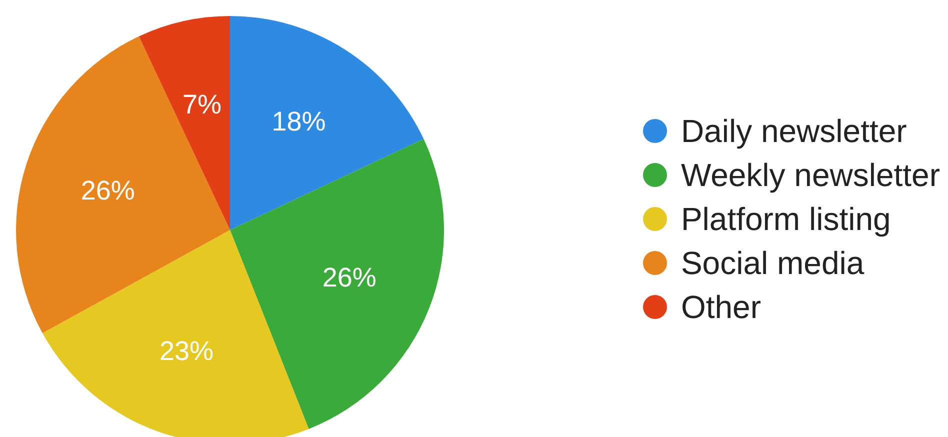  What do you see at coordinates (810, 175) in the screenshot?
I see `legend-label: Weekly newsletter` at bounding box center [810, 175].